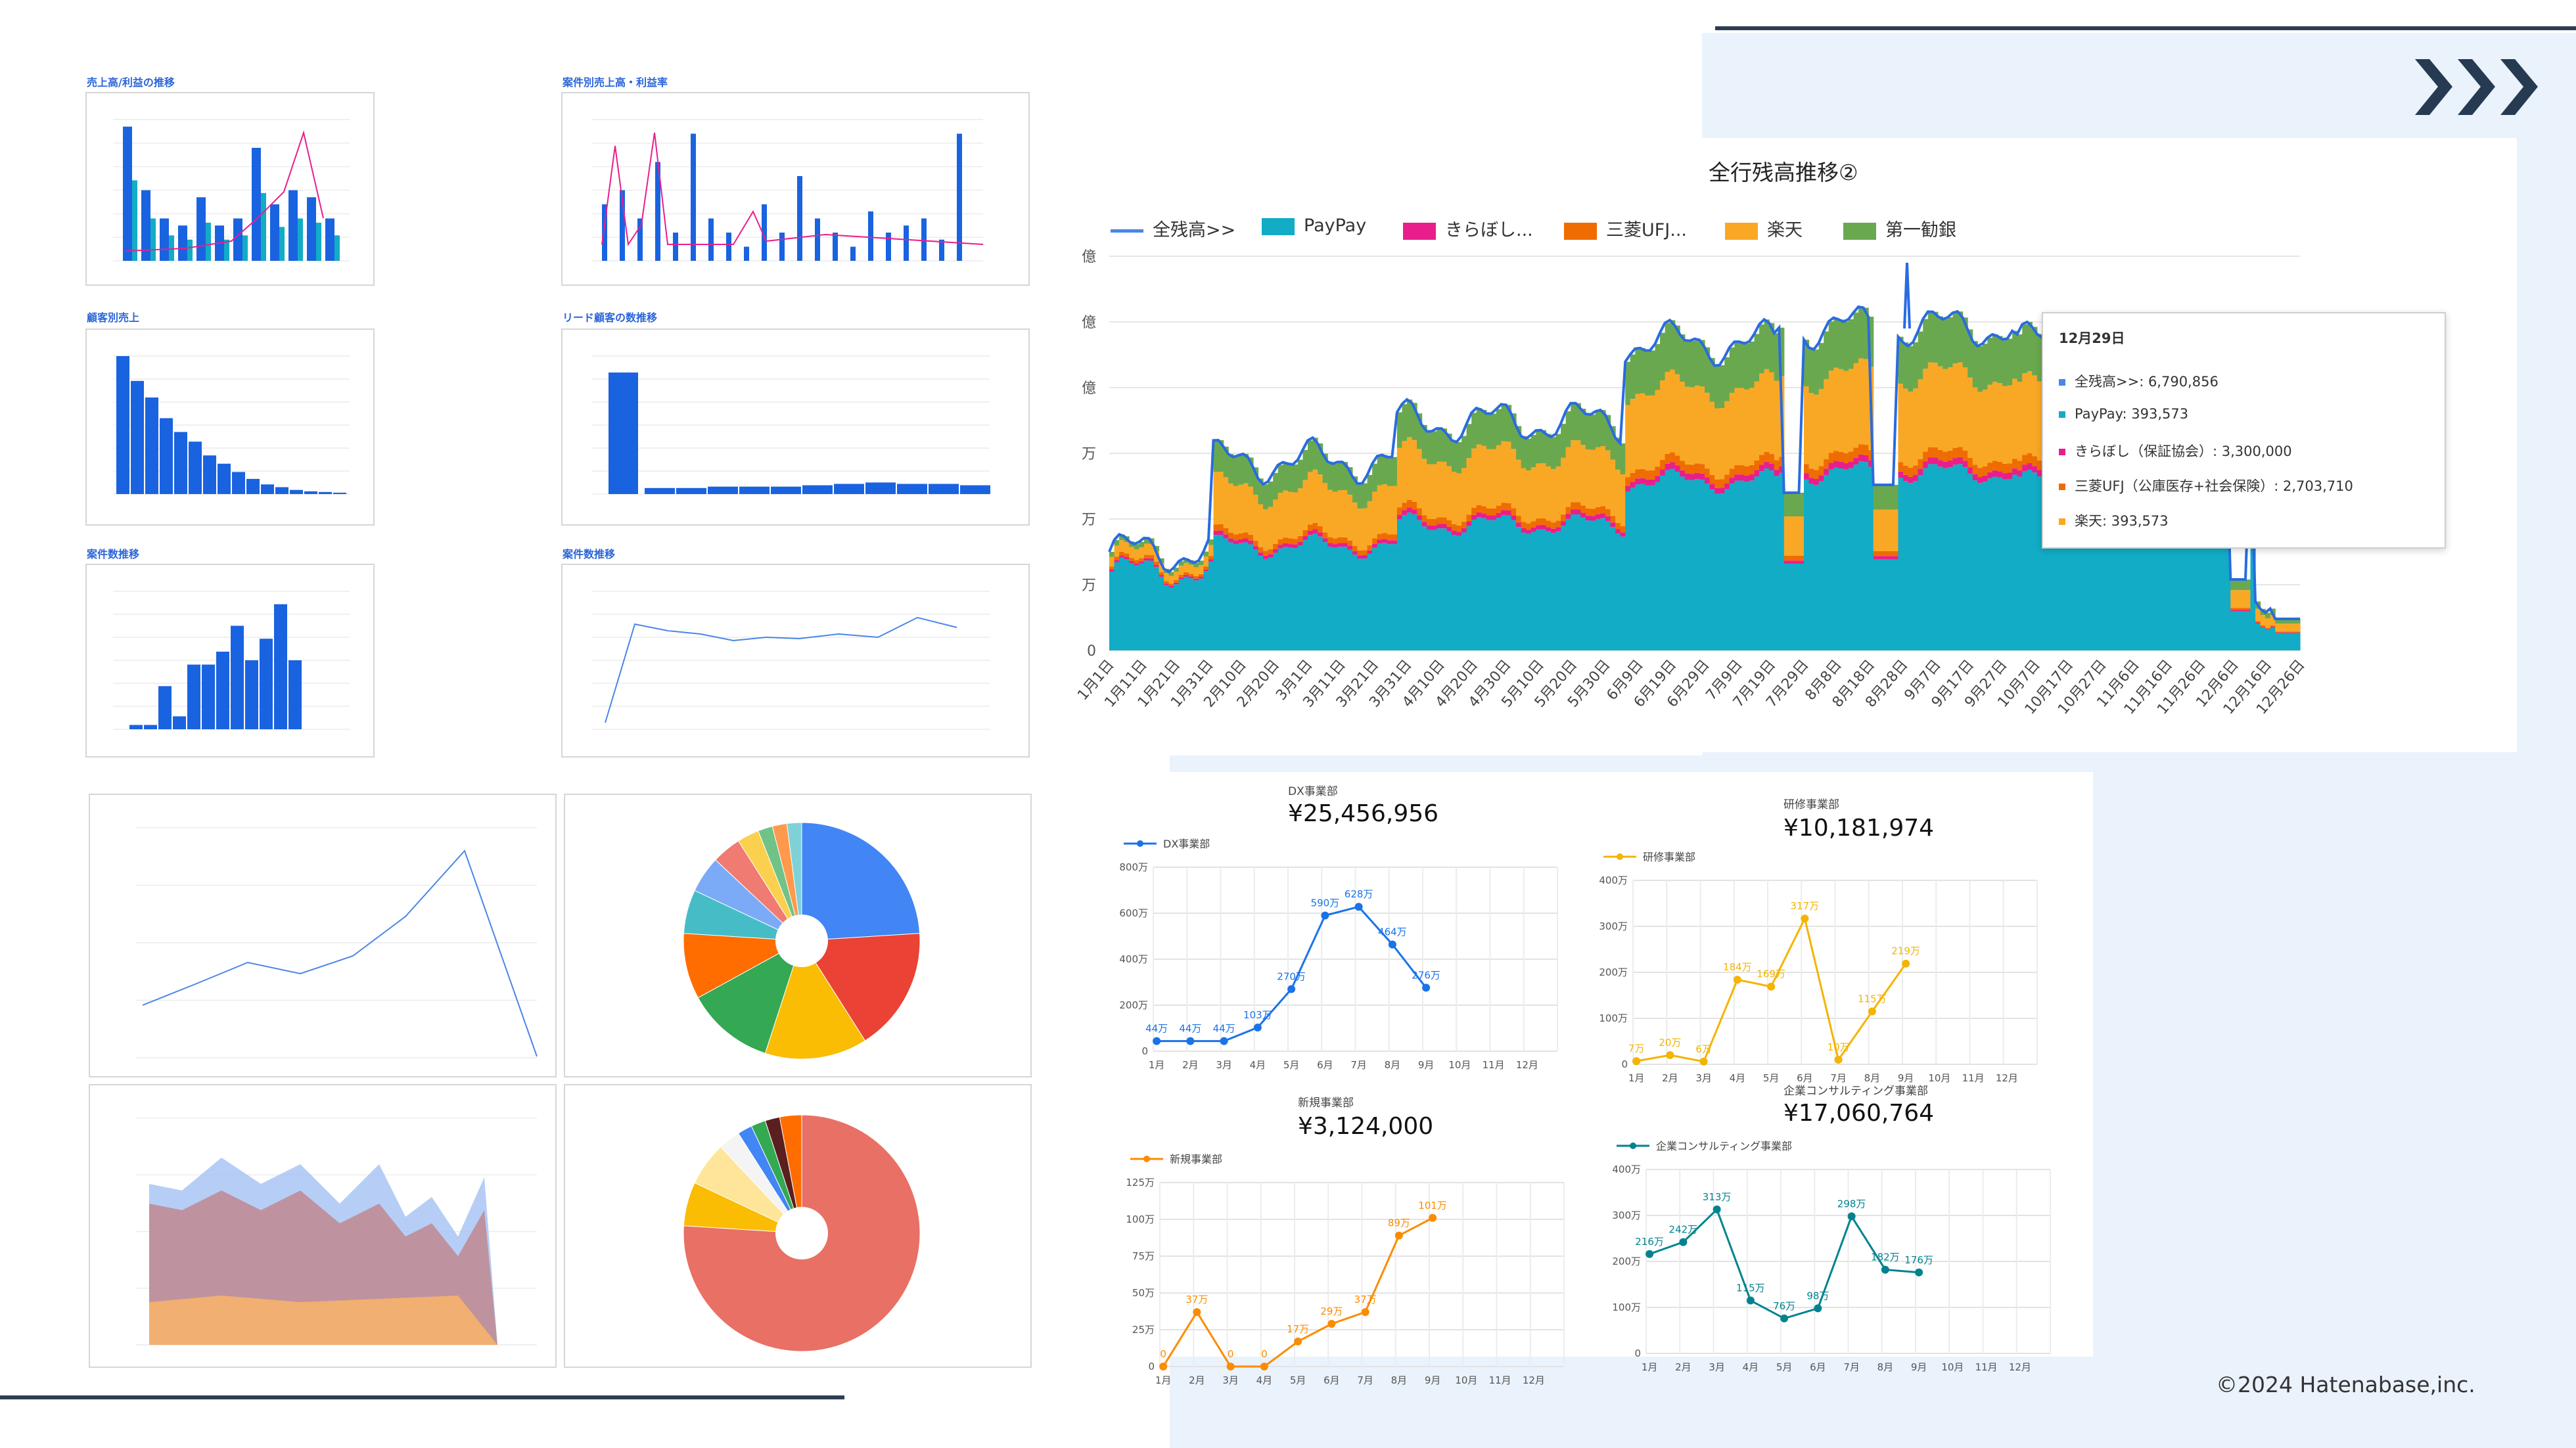 The image size is (2576, 1448). Describe the element at coordinates (1704, 1049) in the screenshot. I see `data-label: 6万` at that location.